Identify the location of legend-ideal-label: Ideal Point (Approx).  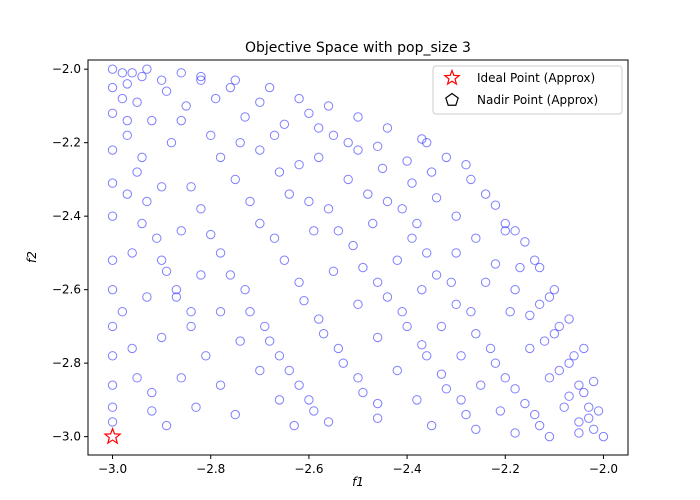
(536, 78).